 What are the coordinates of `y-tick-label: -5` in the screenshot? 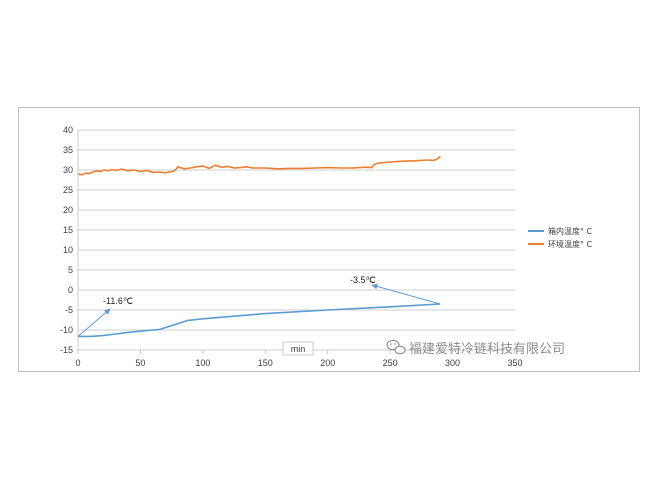 It's located at (69, 310).